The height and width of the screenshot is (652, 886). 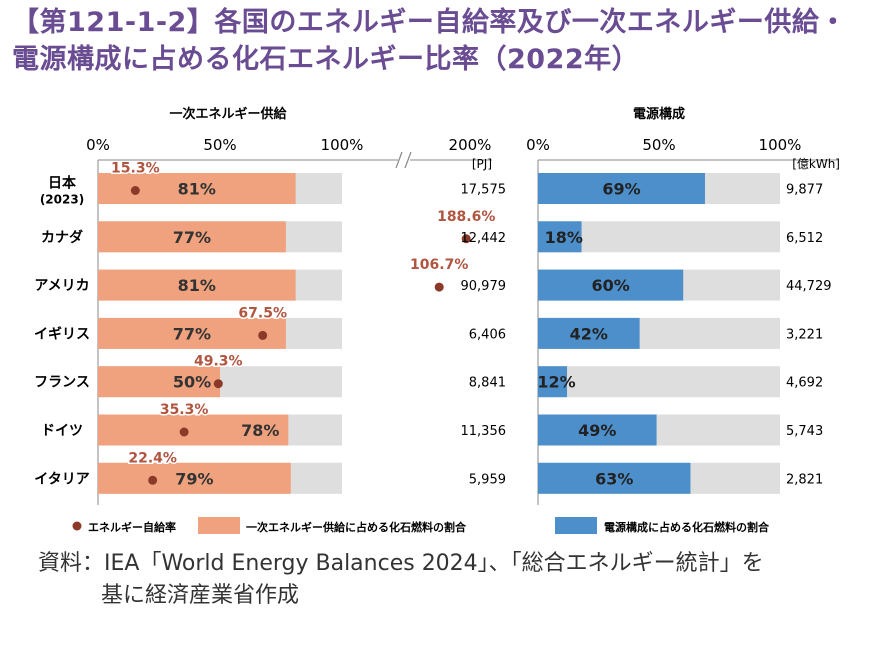 What do you see at coordinates (487, 479) in the screenshot?
I see `primary-energy-total: 5,959` at bounding box center [487, 479].